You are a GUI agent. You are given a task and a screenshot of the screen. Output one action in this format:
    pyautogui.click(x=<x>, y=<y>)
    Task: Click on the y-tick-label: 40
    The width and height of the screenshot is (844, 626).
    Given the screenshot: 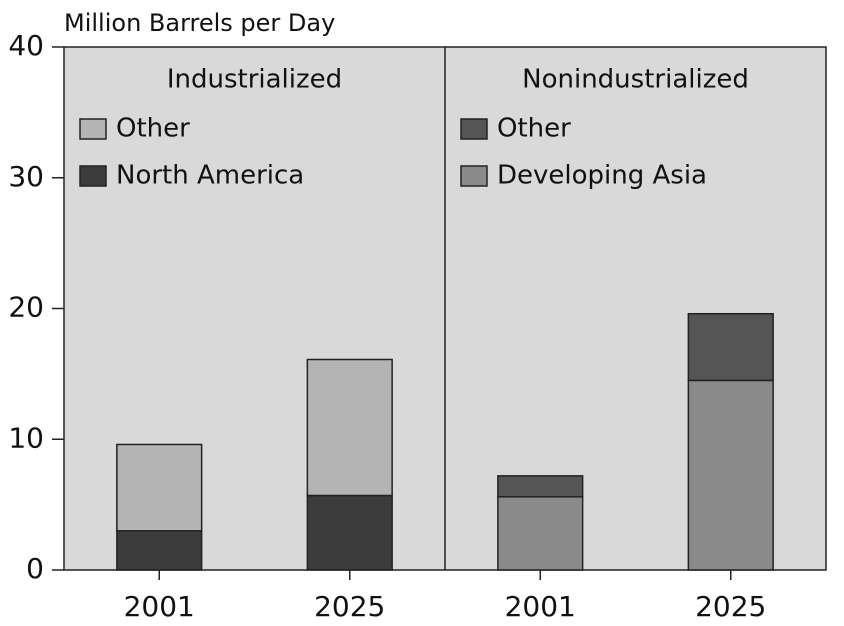 What is the action you would take?
    pyautogui.click(x=26, y=45)
    